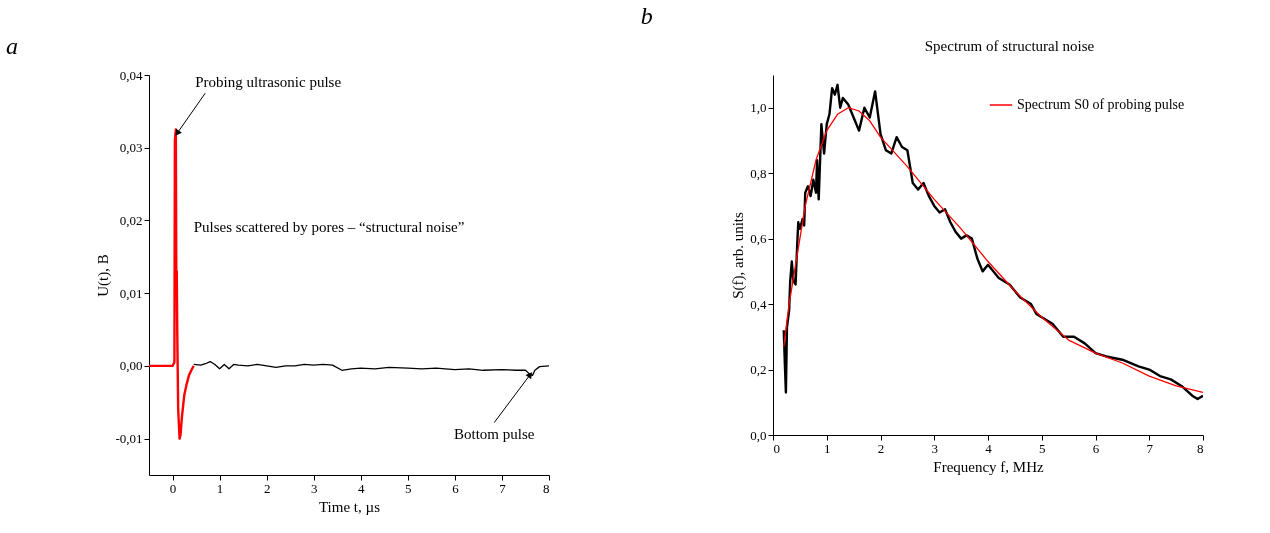  I want to click on y-tick-label: 0,0, so click(758, 435).